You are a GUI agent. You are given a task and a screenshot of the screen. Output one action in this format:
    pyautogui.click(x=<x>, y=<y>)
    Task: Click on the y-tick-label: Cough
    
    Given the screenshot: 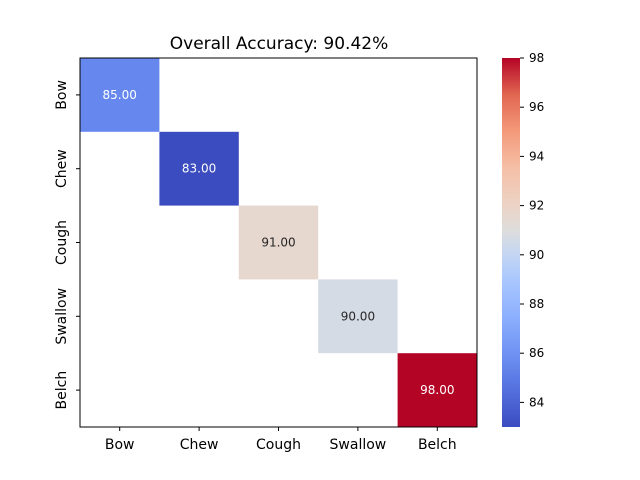 What is the action you would take?
    pyautogui.click(x=62, y=242)
    